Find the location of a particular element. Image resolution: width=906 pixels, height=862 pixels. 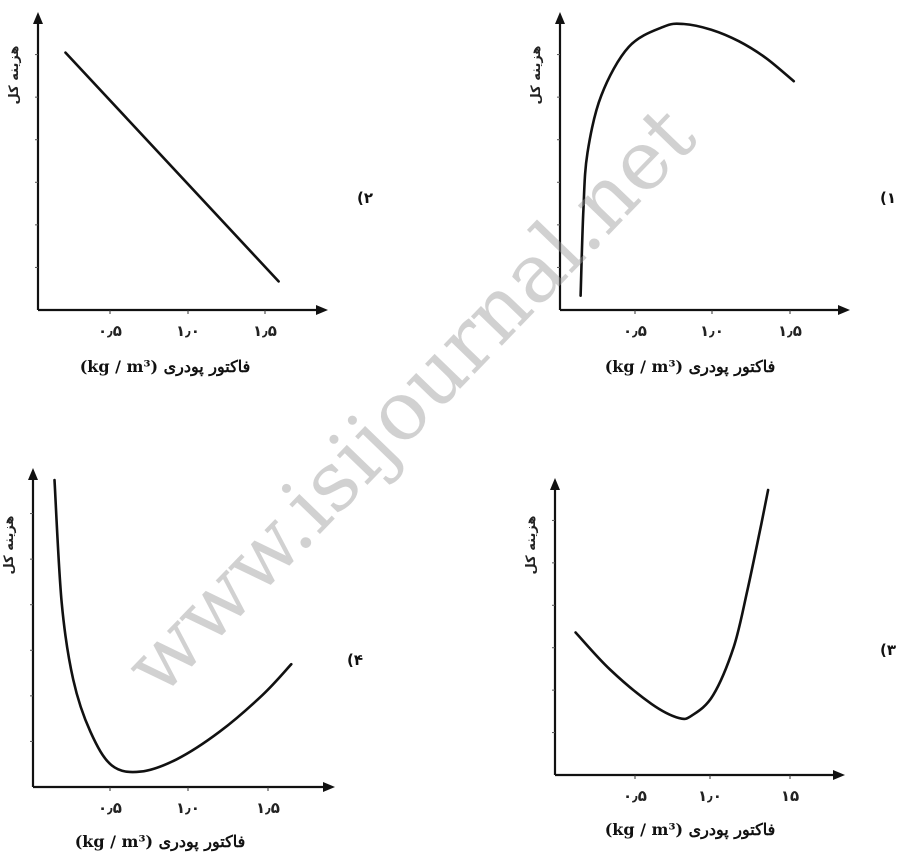

option-label: (۴ is located at coordinates (355, 660).